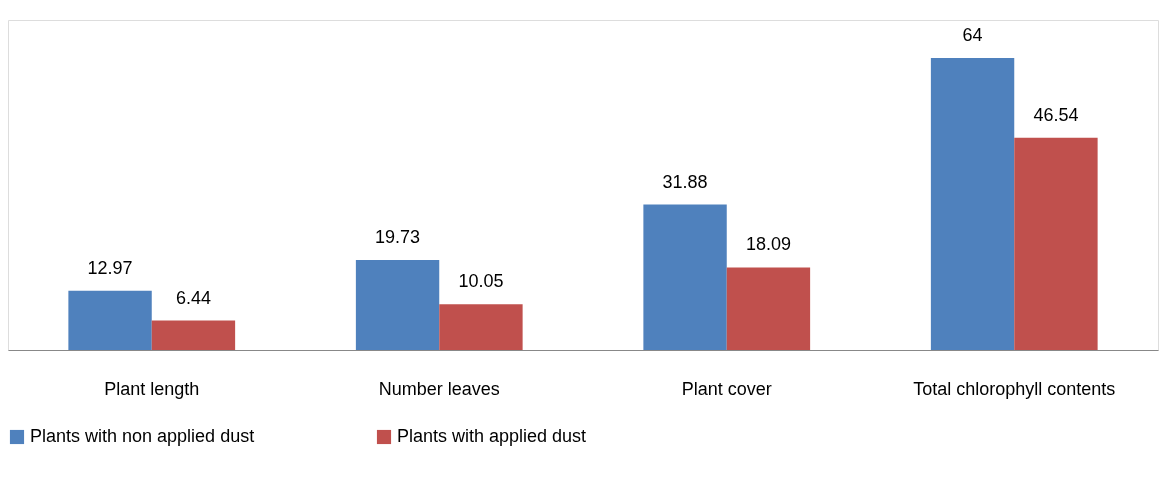 This screenshot has width=1169, height=478. Describe the element at coordinates (972, 34) in the screenshot. I see `data-label: 64` at that location.